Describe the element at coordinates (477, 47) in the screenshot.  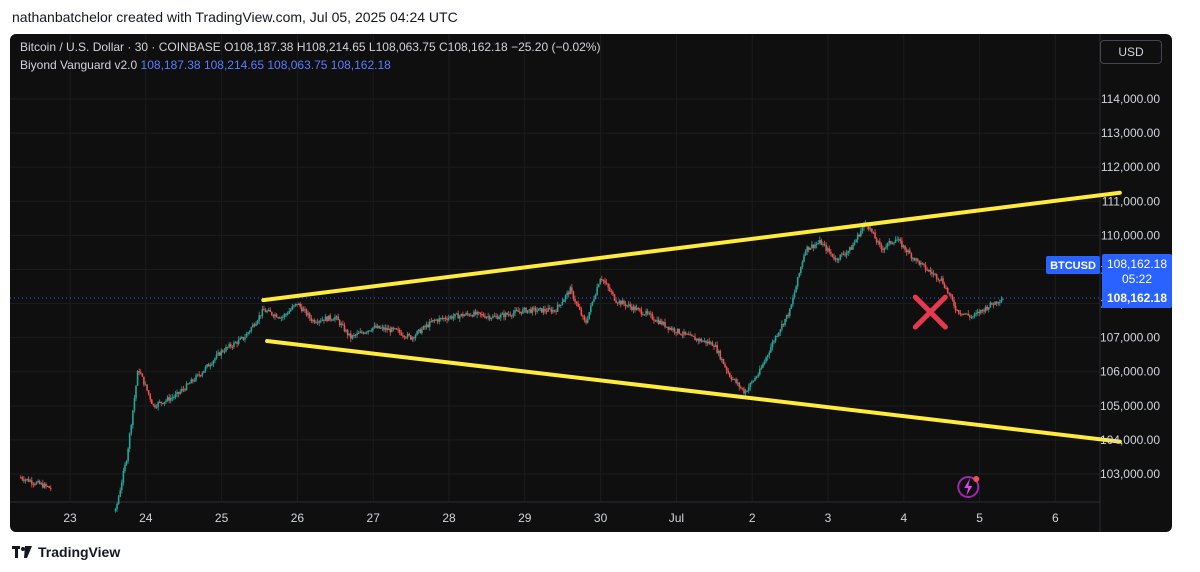
I see `close-value: 108,162.18` at that location.